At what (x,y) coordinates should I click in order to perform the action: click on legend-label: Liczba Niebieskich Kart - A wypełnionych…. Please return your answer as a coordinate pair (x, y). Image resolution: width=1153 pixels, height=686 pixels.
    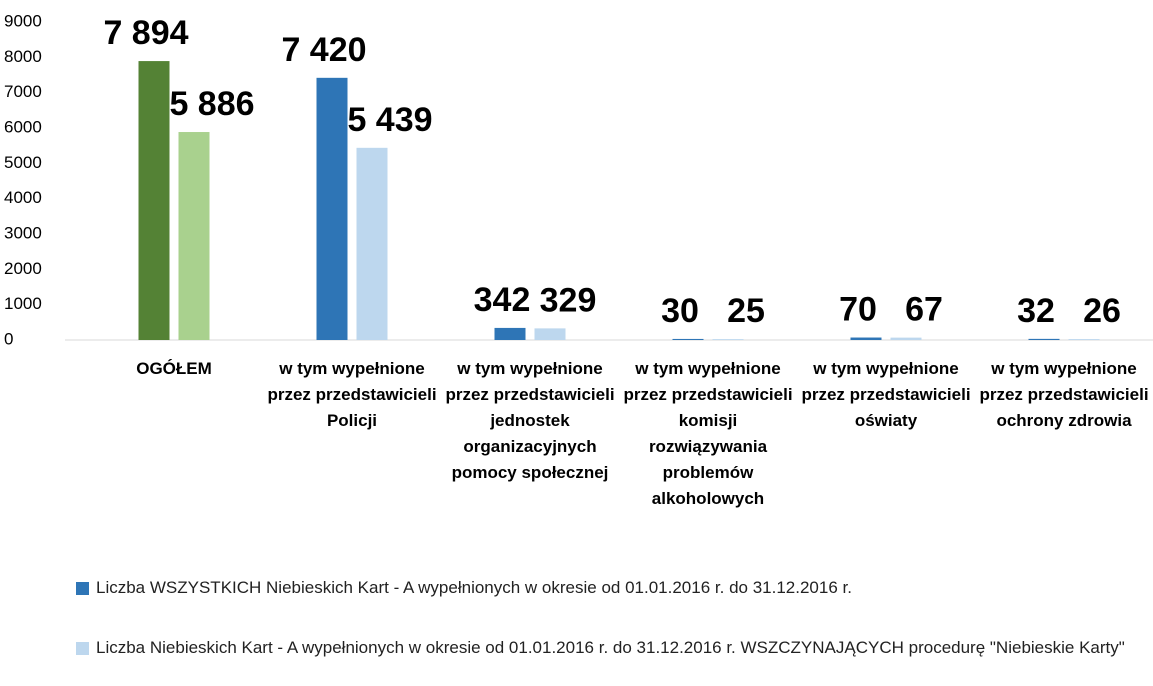
    Looking at the image, I should click on (610, 647).